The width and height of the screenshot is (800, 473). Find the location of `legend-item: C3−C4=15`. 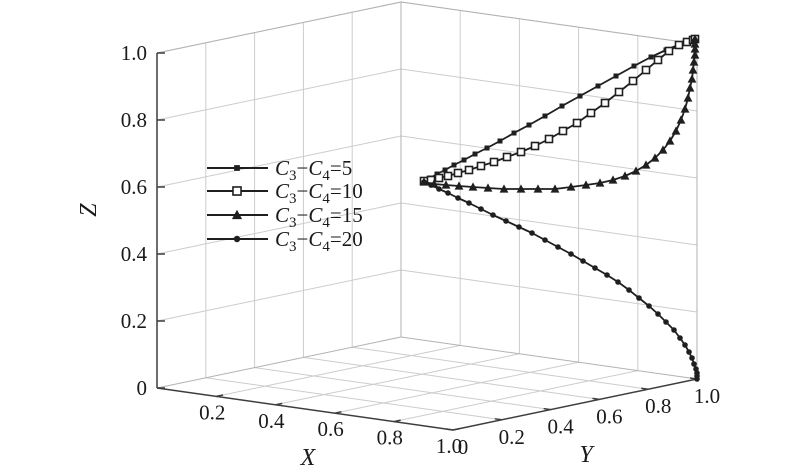

legend-item: C3−C4=15 is located at coordinates (285, 217).